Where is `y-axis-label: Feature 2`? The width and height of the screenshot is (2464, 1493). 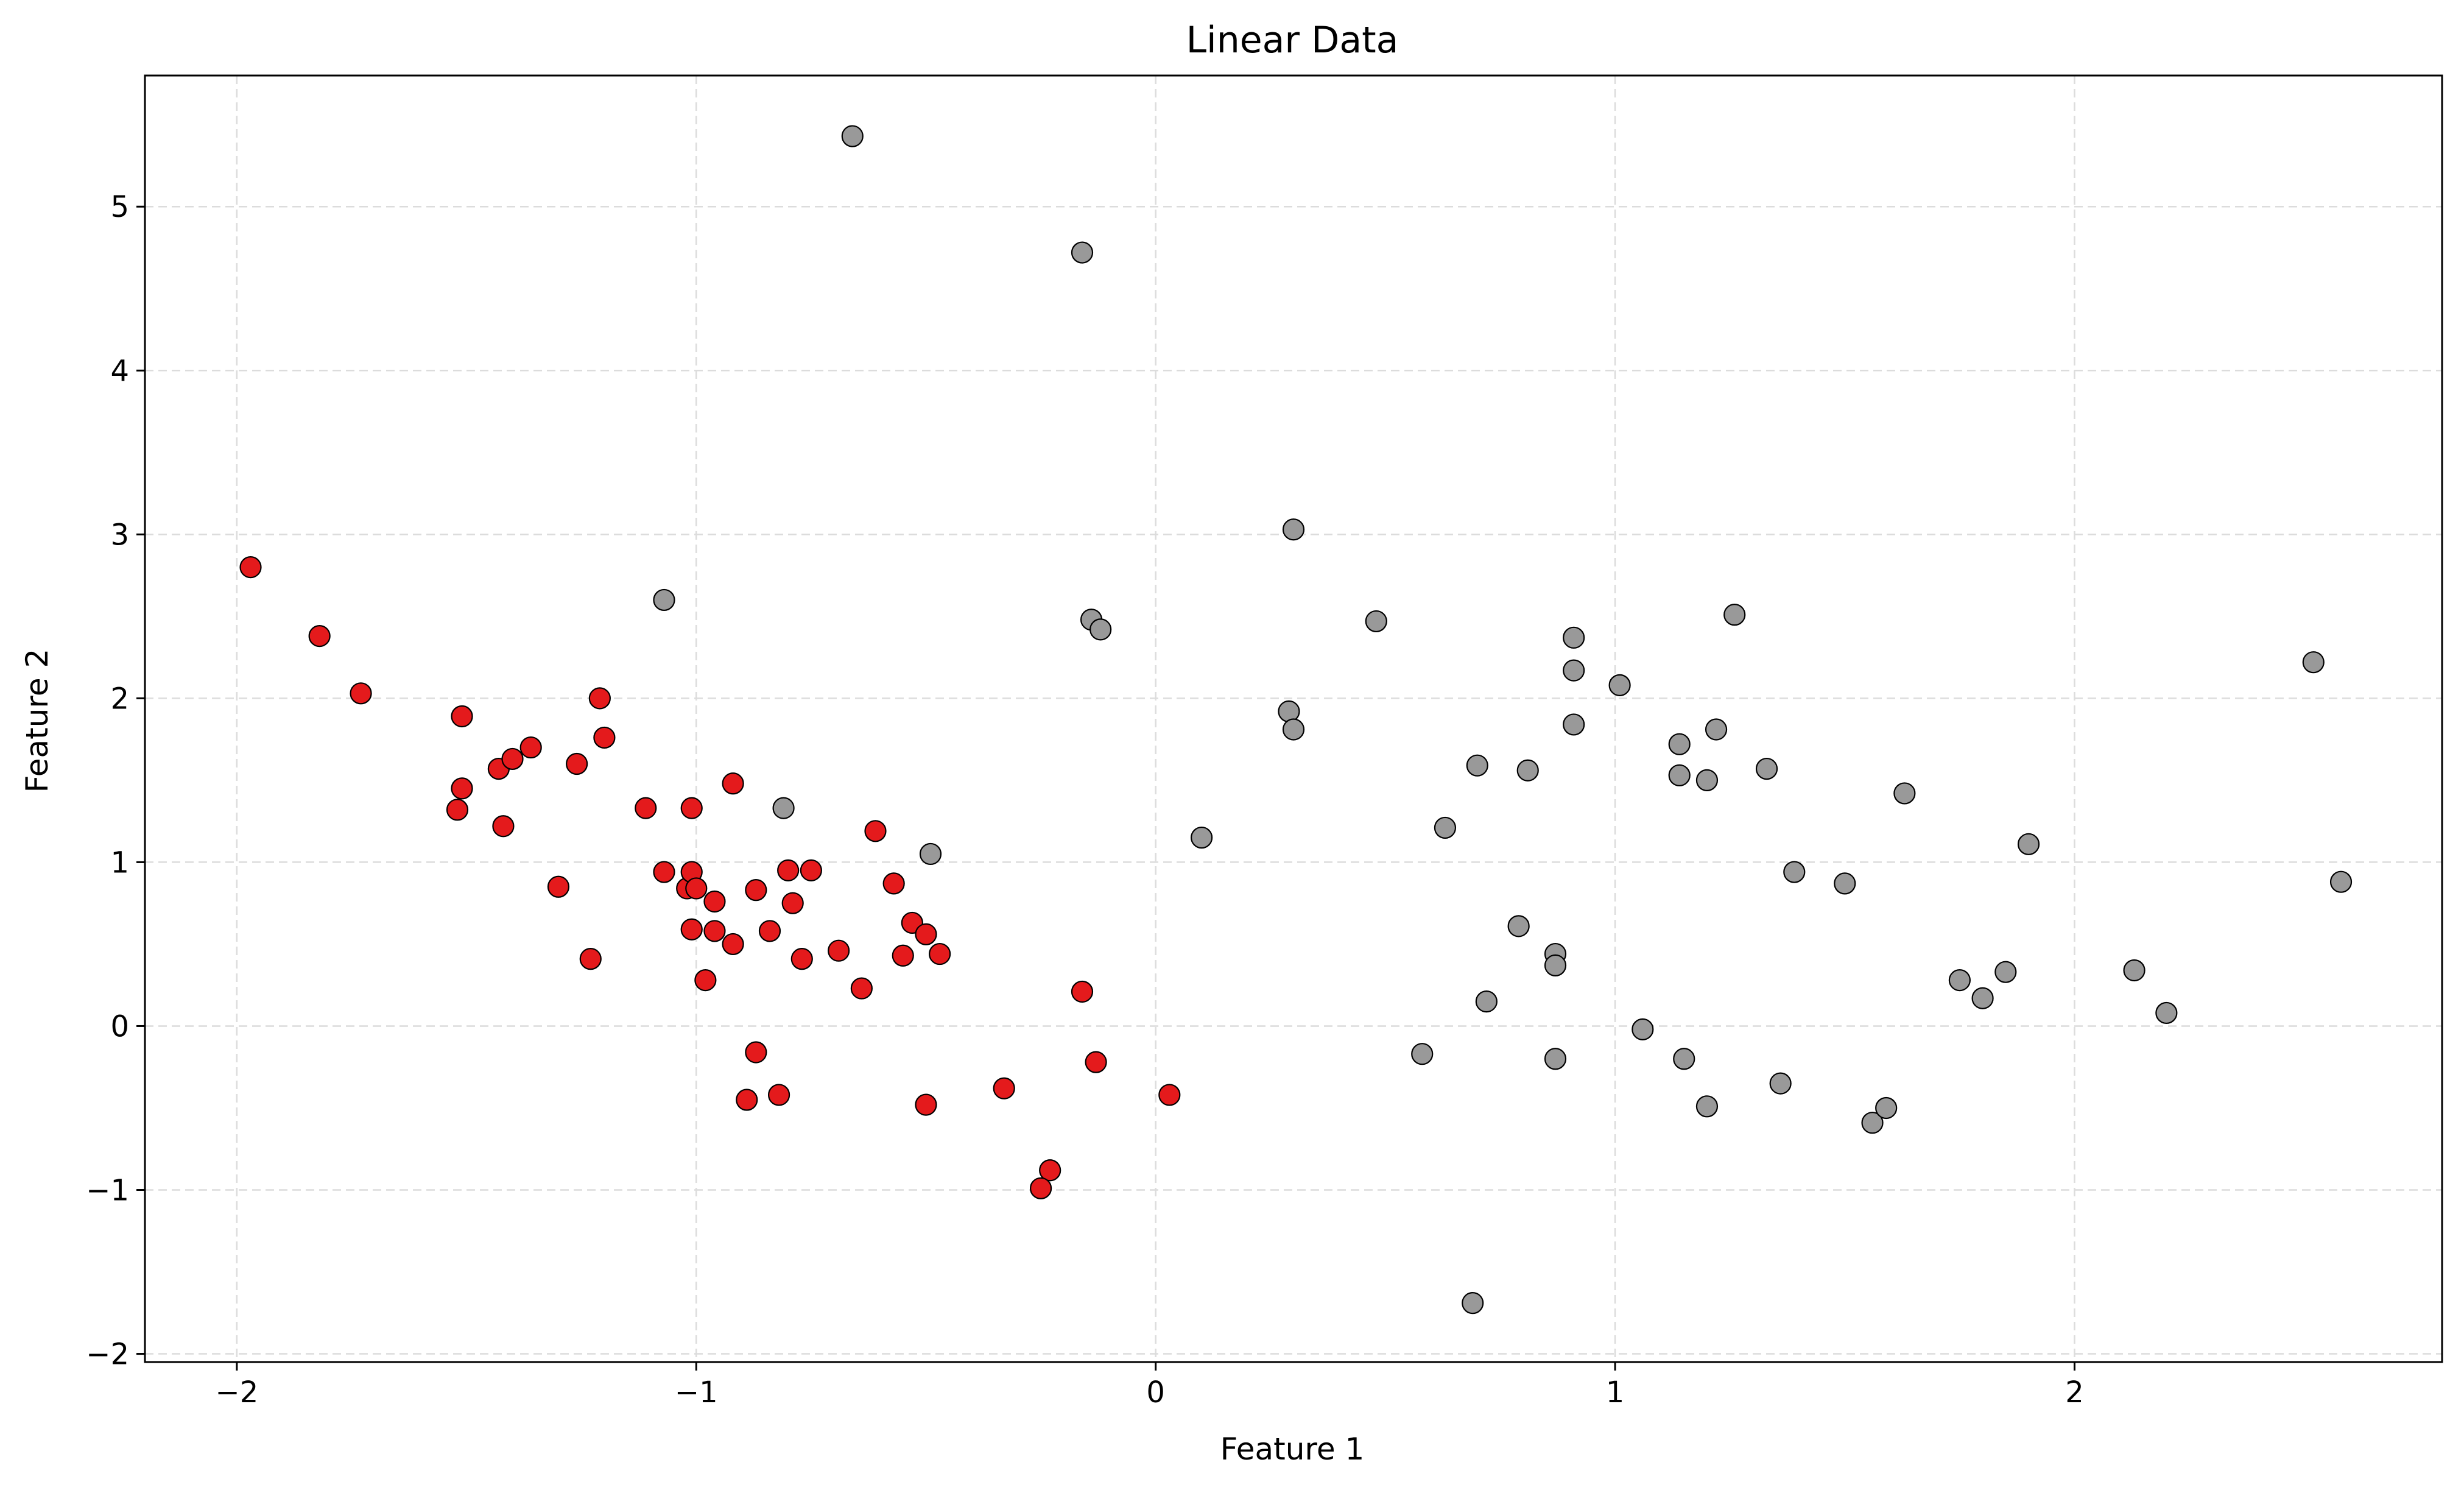
y-axis-label: Feature 2 is located at coordinates (37, 721).